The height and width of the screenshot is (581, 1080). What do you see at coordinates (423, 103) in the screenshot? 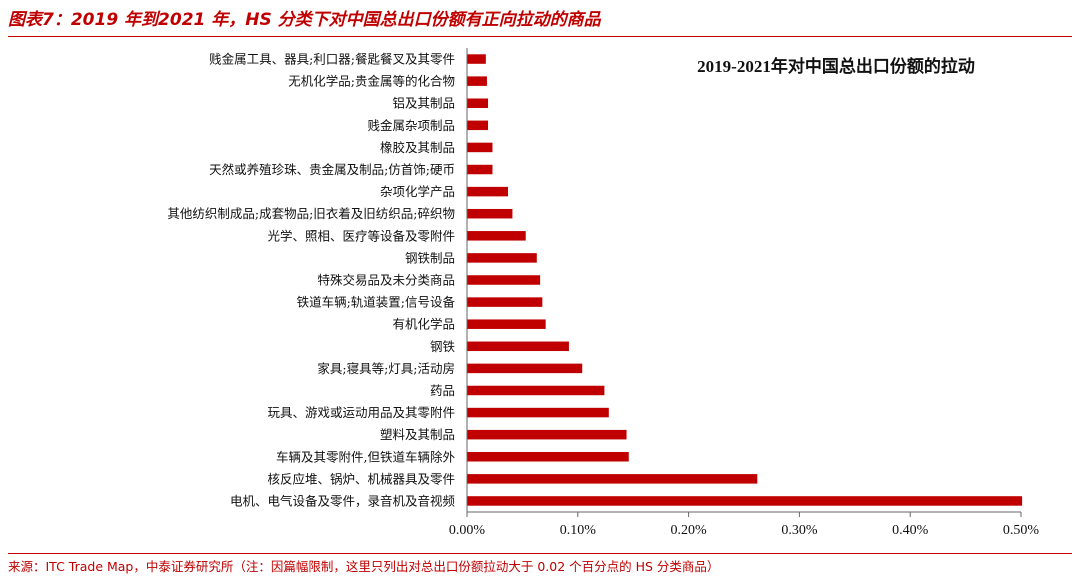
I see `category-label: 铝及其制品` at bounding box center [423, 103].